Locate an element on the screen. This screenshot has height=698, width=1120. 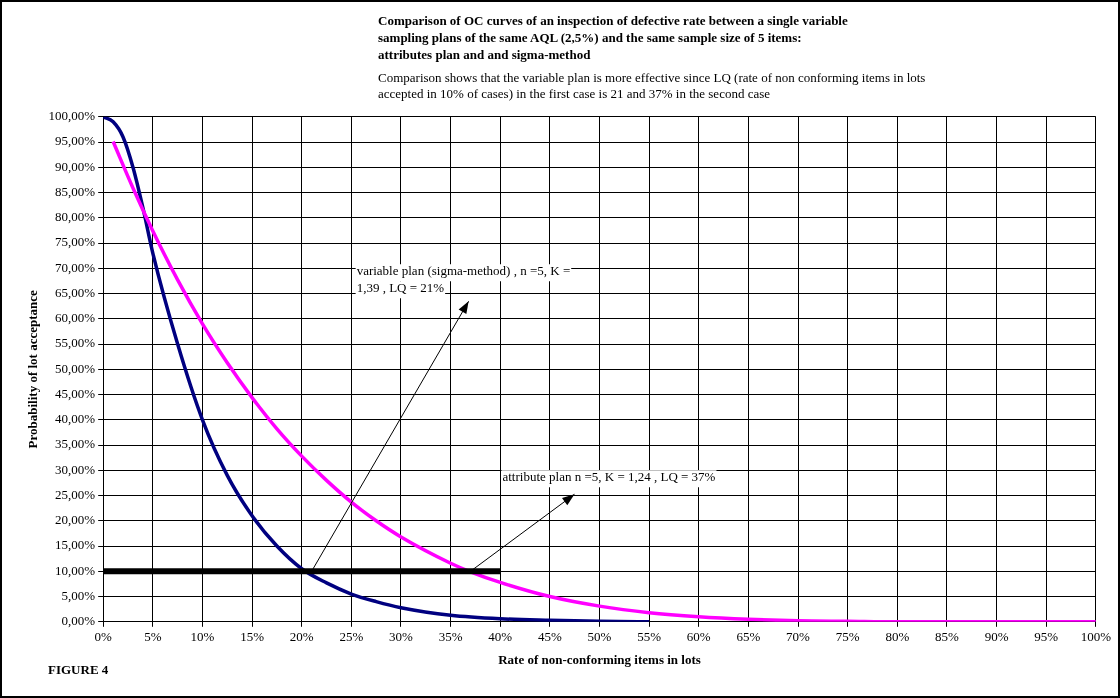
annotation: attribute plan n =5, K = 1,24 , LQ = 37% is located at coordinates (609, 477).